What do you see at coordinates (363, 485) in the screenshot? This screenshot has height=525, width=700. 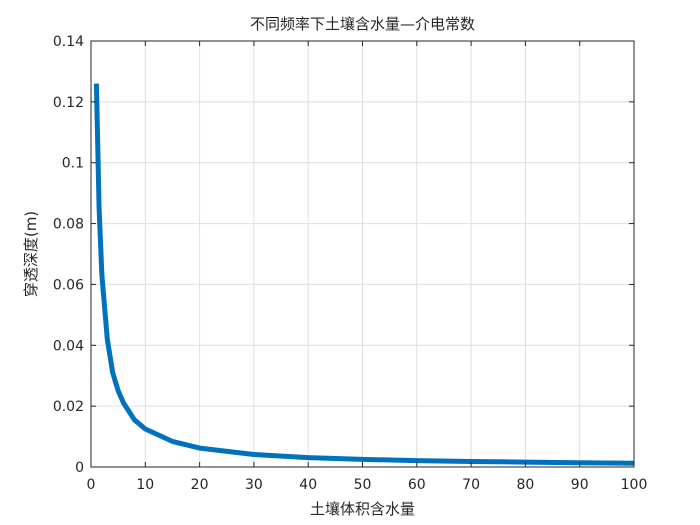 I see `x-tick-label: 50` at bounding box center [363, 485].